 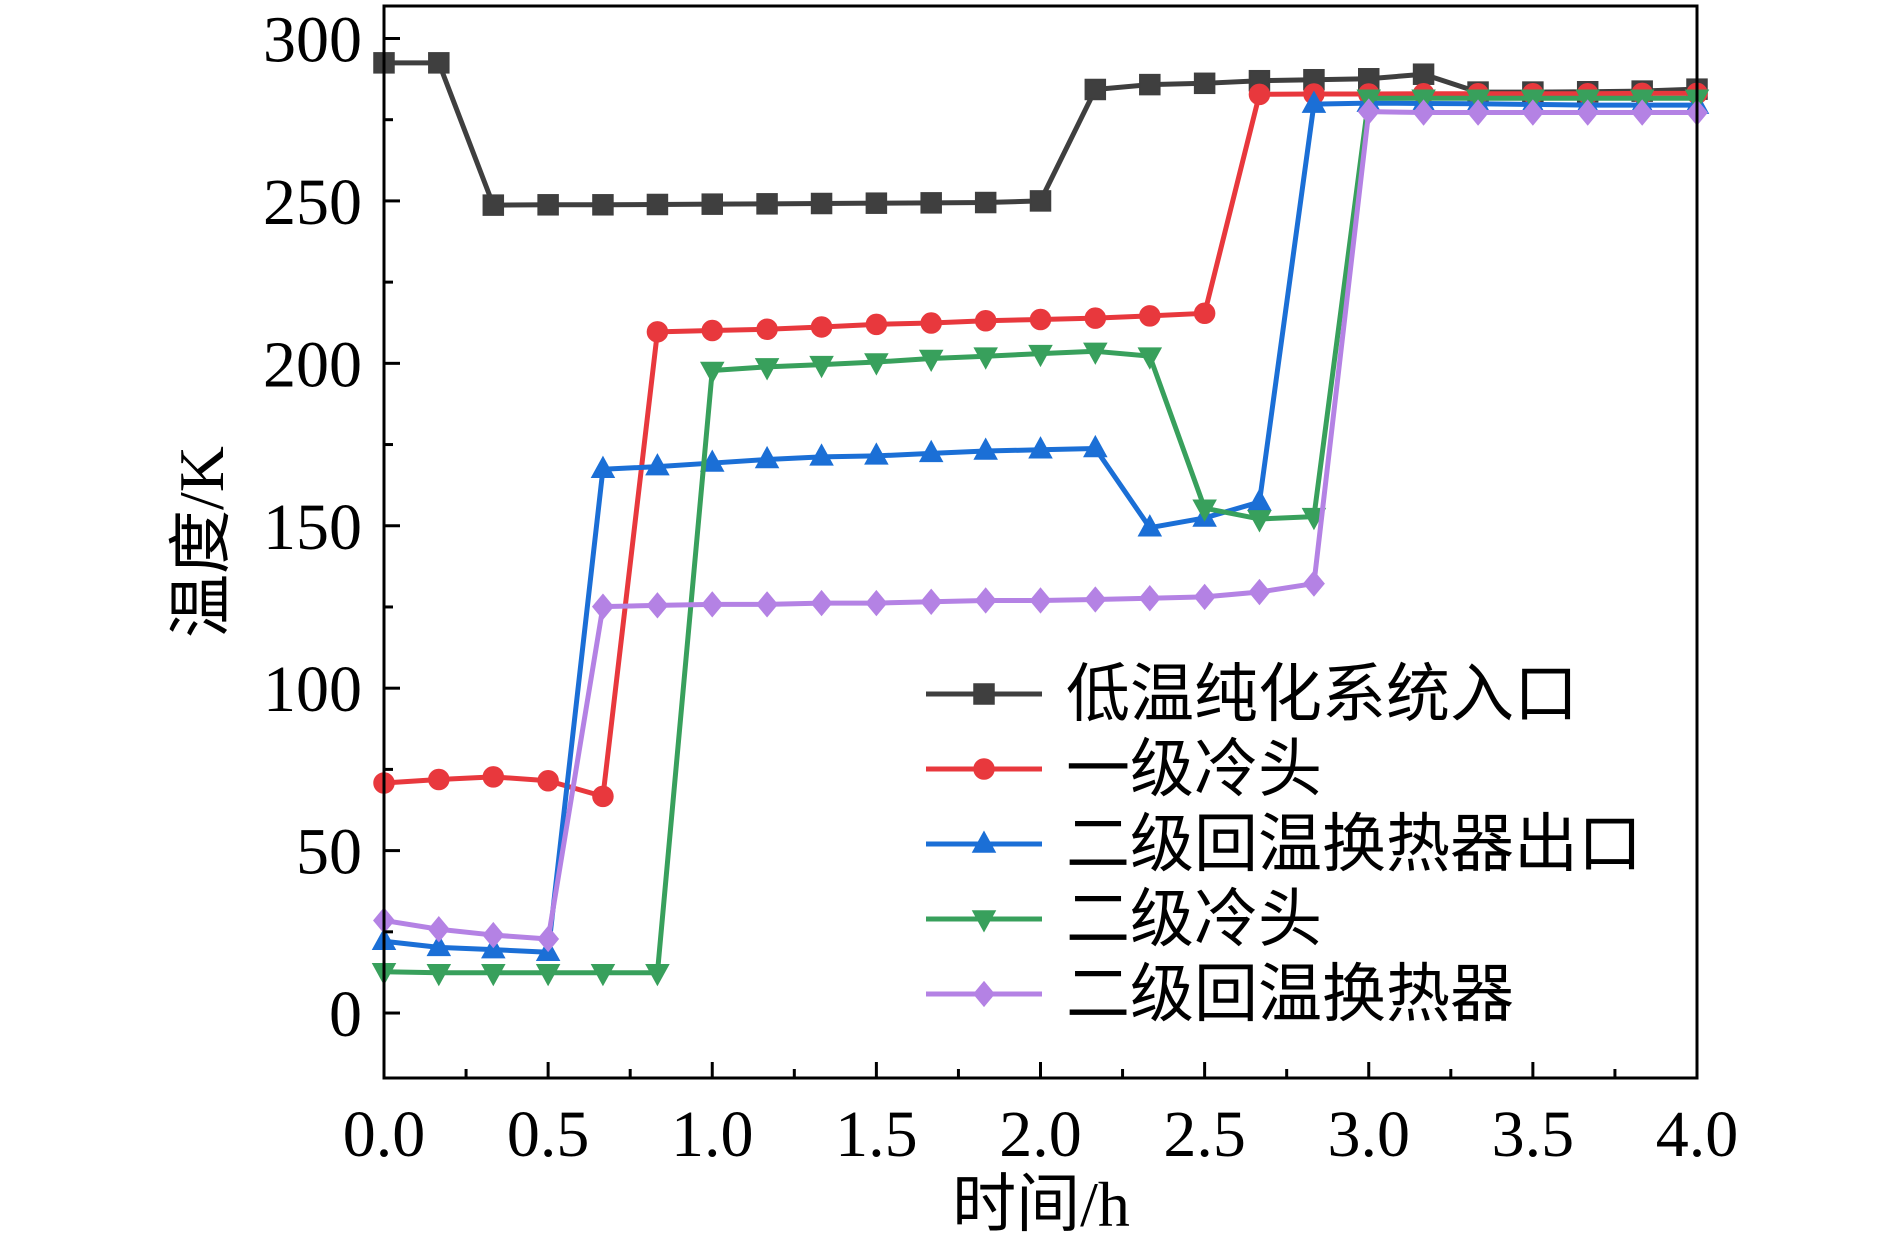 I want to click on legend-label-0: 低温纯化系统入口, so click(x=1322, y=694).